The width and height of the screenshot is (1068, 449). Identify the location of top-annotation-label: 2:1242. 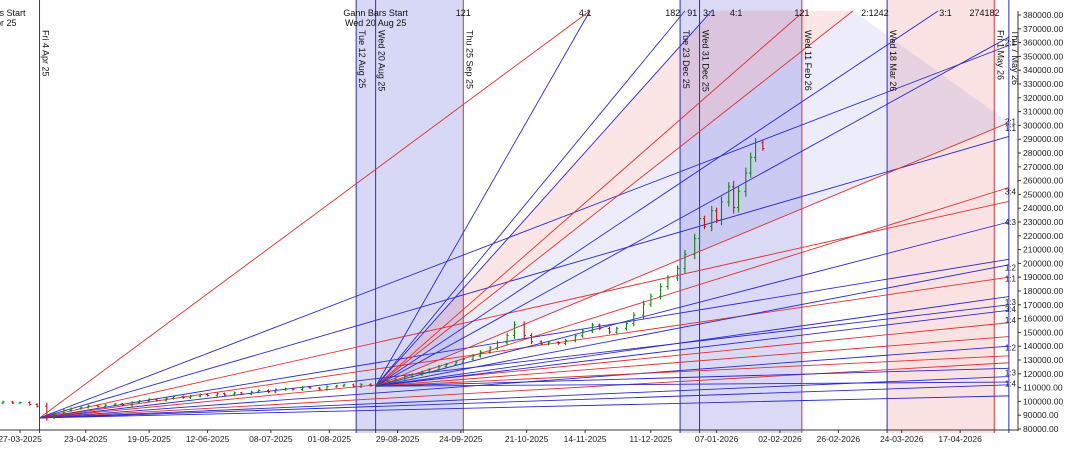
(875, 13).